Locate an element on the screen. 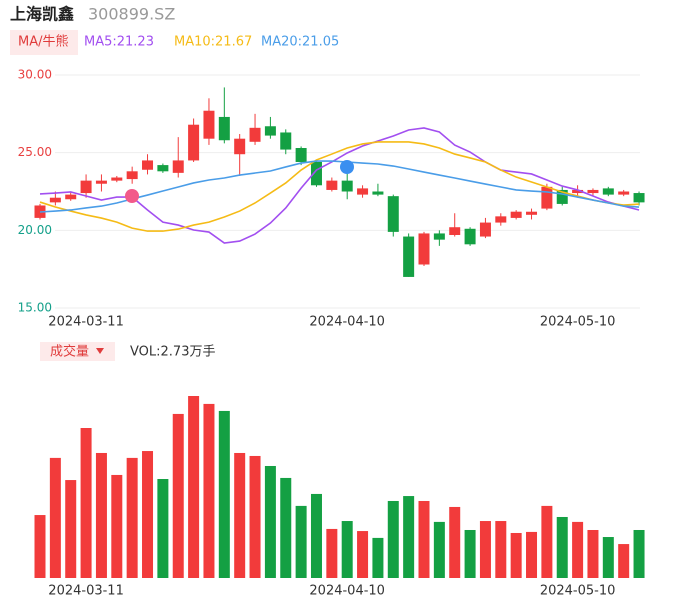  ma-line is located at coordinates (339, 186).